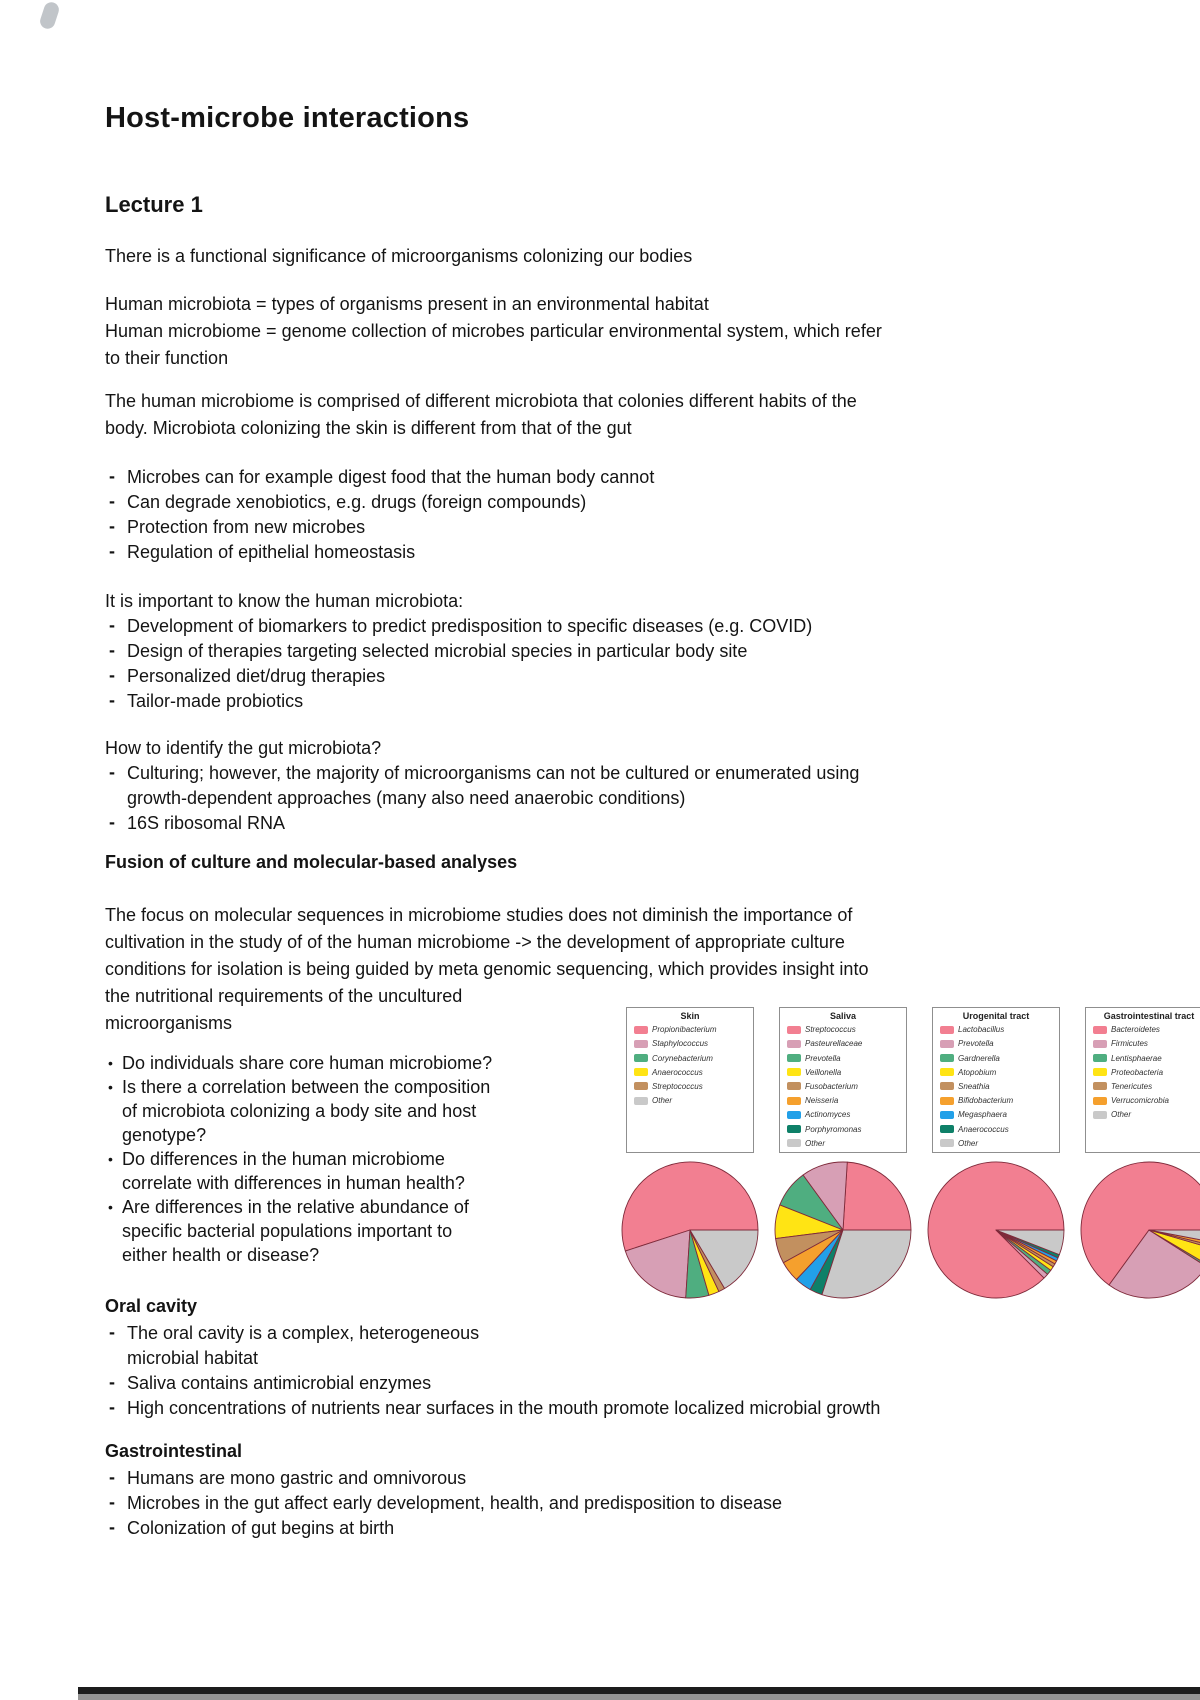 The width and height of the screenshot is (1200, 1700). What do you see at coordinates (243, 748) in the screenshot?
I see `identify-heading: How to identify the gut microbiota?` at bounding box center [243, 748].